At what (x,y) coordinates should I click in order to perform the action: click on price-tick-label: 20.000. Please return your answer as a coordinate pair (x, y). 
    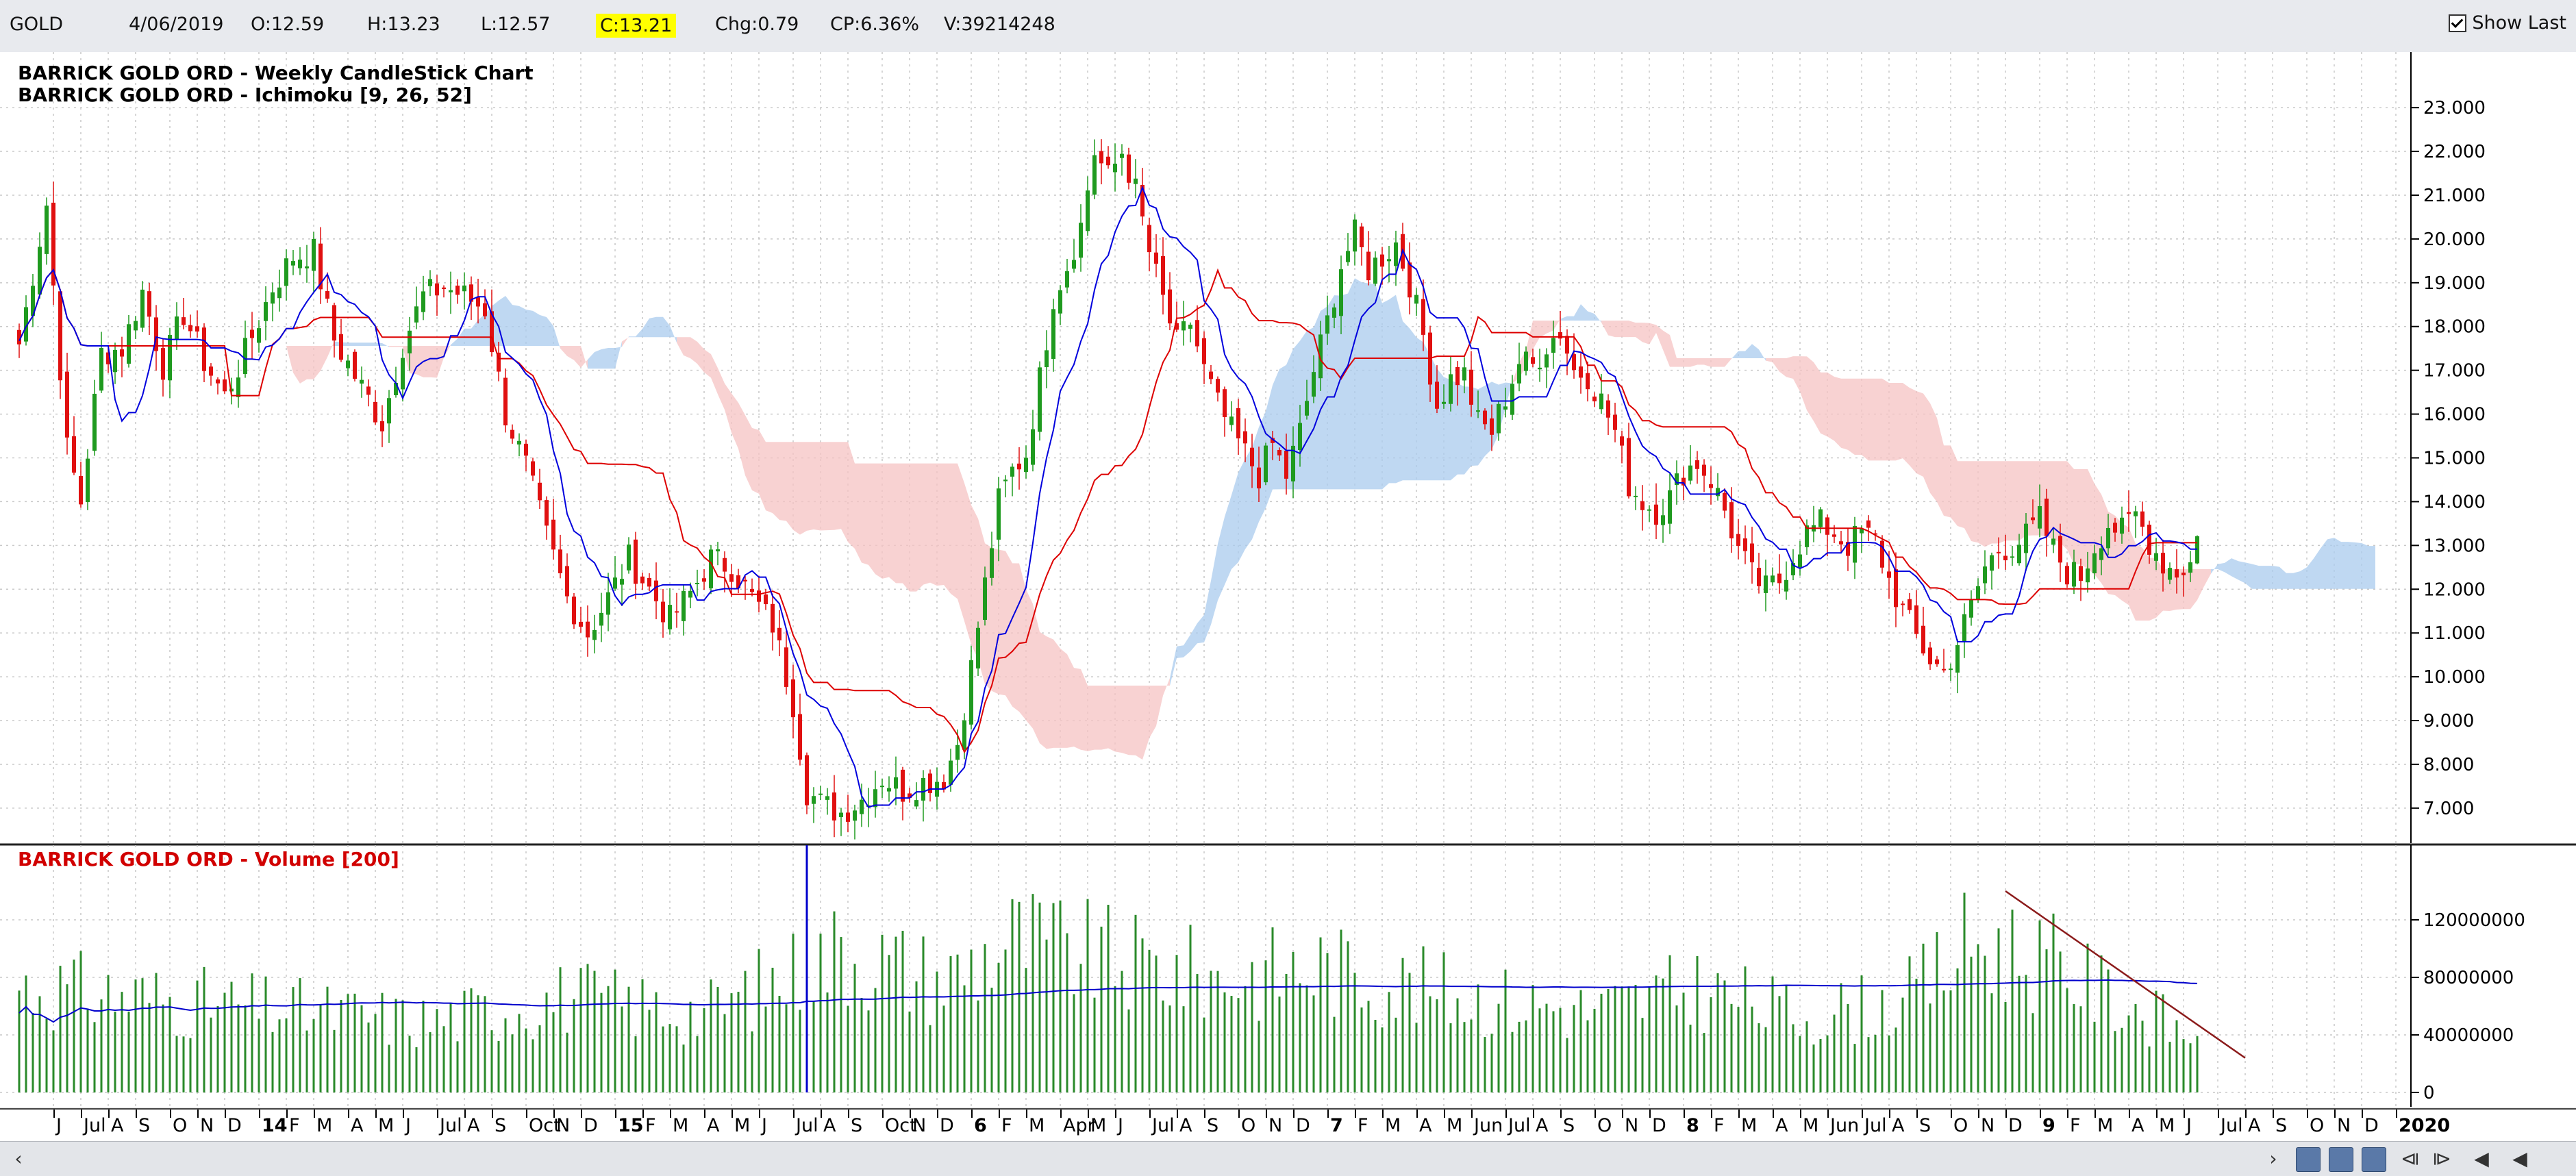
    Looking at the image, I should click on (2454, 239).